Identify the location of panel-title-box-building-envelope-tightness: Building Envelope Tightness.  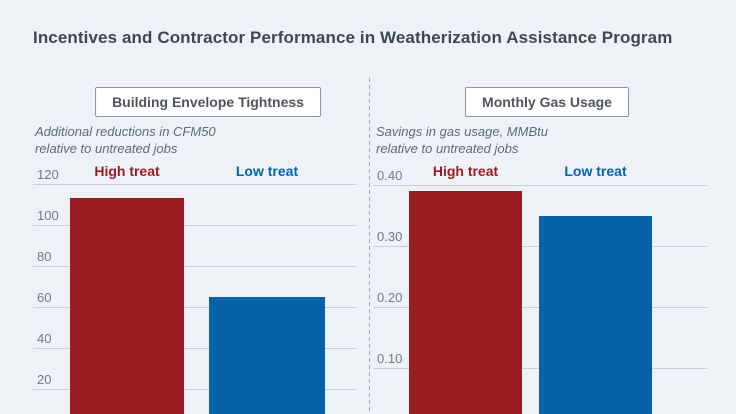
(208, 102).